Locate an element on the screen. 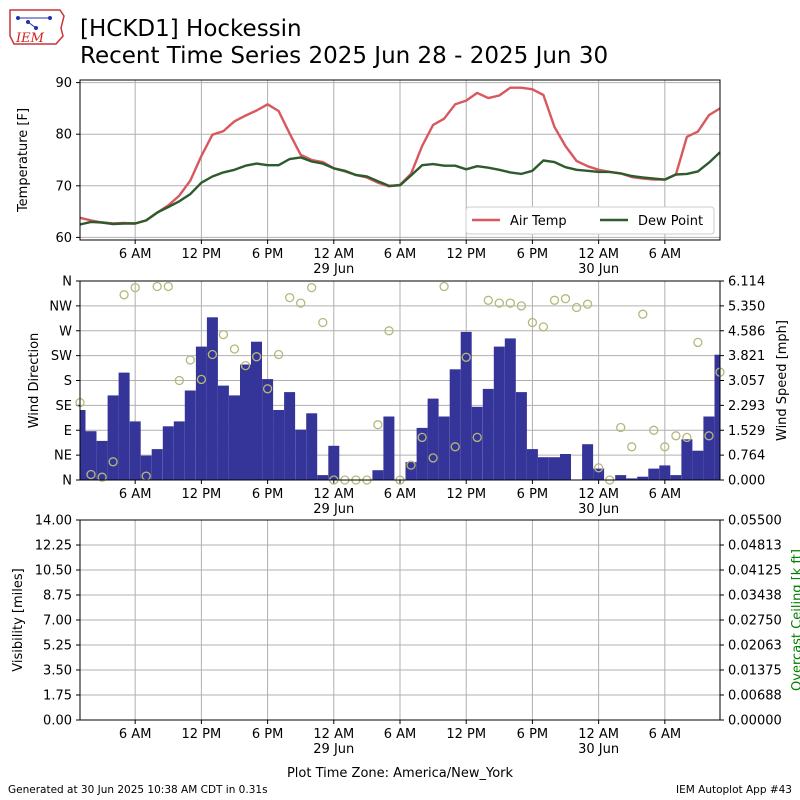  visibility-tick-label: 3.50 is located at coordinates (57, 671).